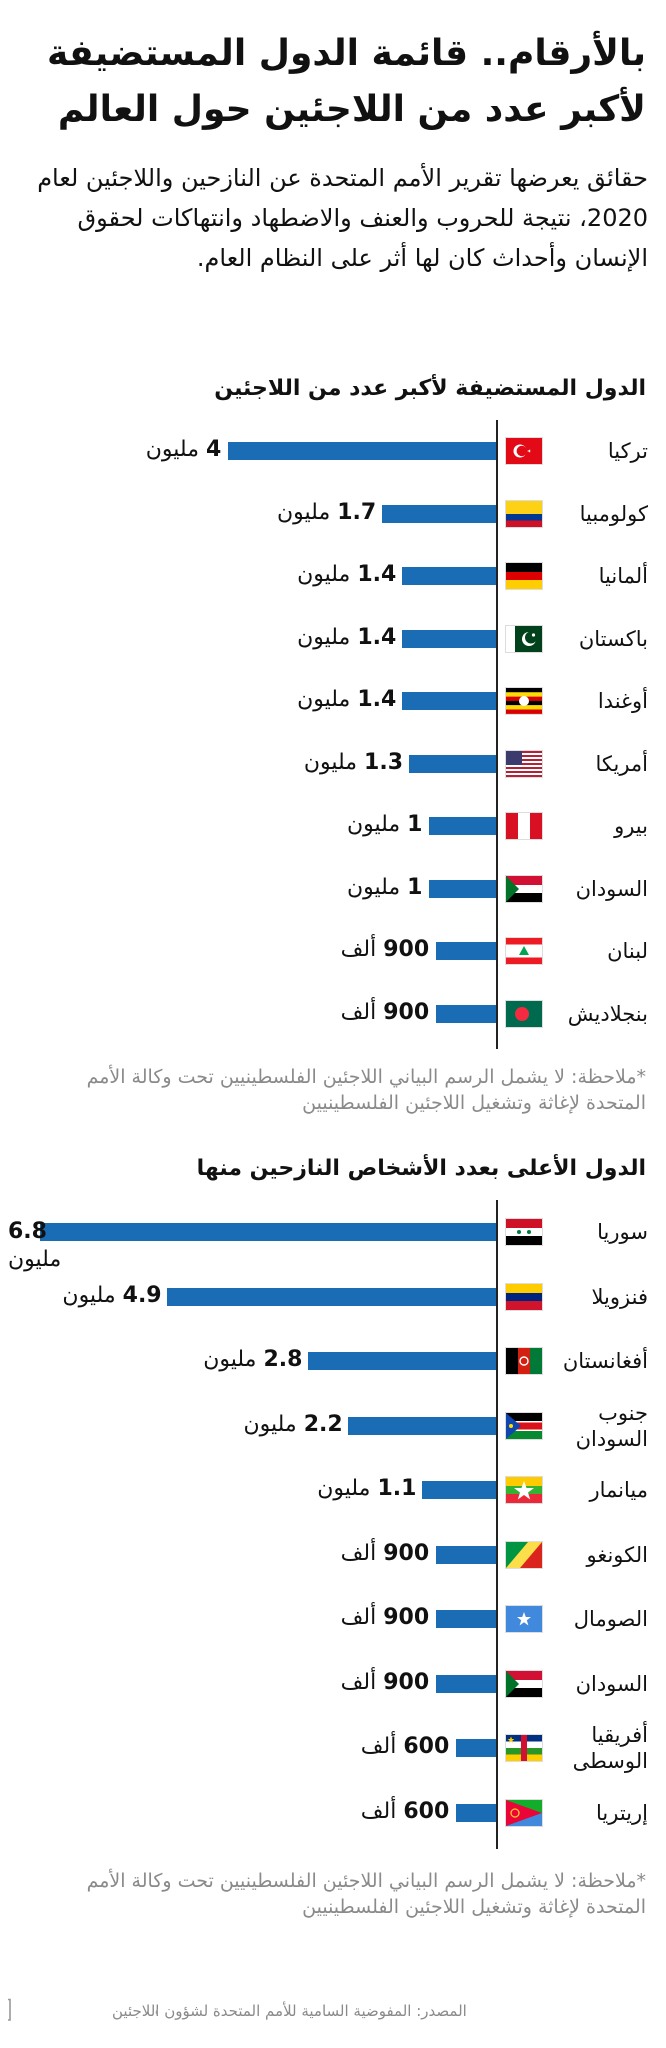  What do you see at coordinates (524, 1296) in the screenshot?
I see `venezuela-flag` at bounding box center [524, 1296].